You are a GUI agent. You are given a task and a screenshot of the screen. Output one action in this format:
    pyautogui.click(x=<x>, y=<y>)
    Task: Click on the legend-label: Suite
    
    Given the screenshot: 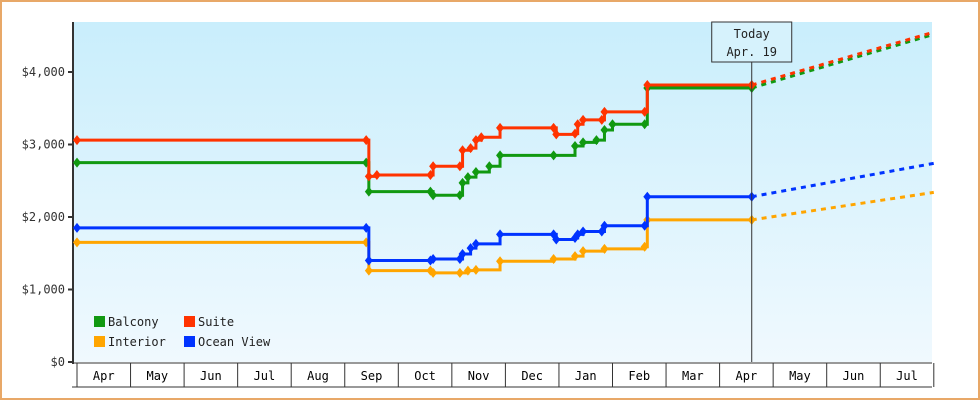 What is the action you would take?
    pyautogui.click(x=216, y=322)
    